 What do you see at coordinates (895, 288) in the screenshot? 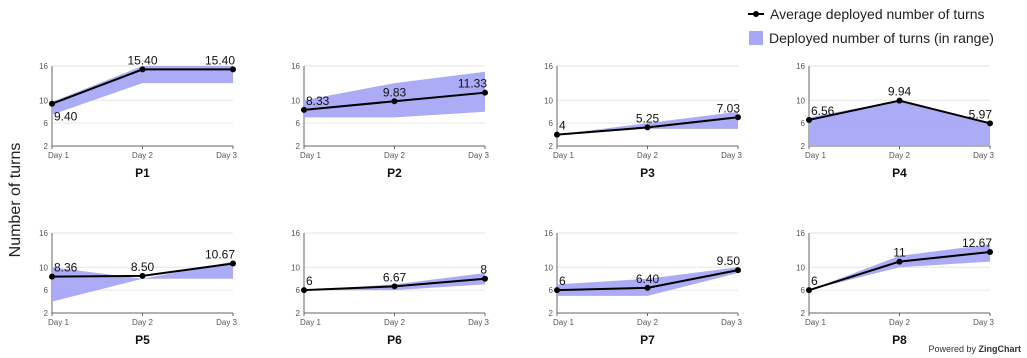
I see `panel-p8: 2 6 10 16 Day 1 Day 2 Day 3 6 11 12.67 P8` at bounding box center [895, 288].